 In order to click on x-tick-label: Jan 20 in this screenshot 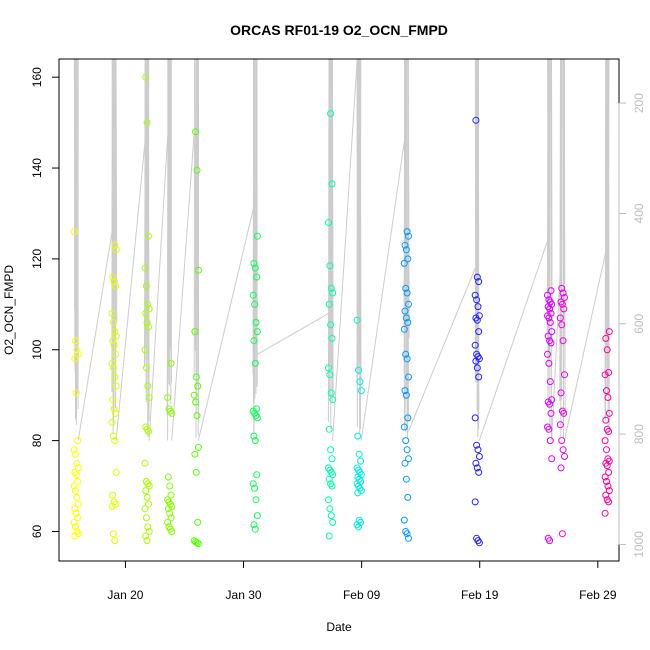, I will do `click(125, 595)`.